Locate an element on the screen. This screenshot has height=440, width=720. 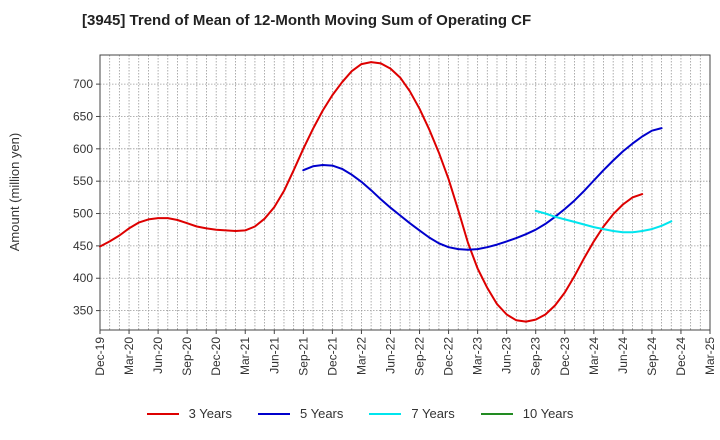
x-tick-label: Dec-23 is located at coordinates (565, 356).